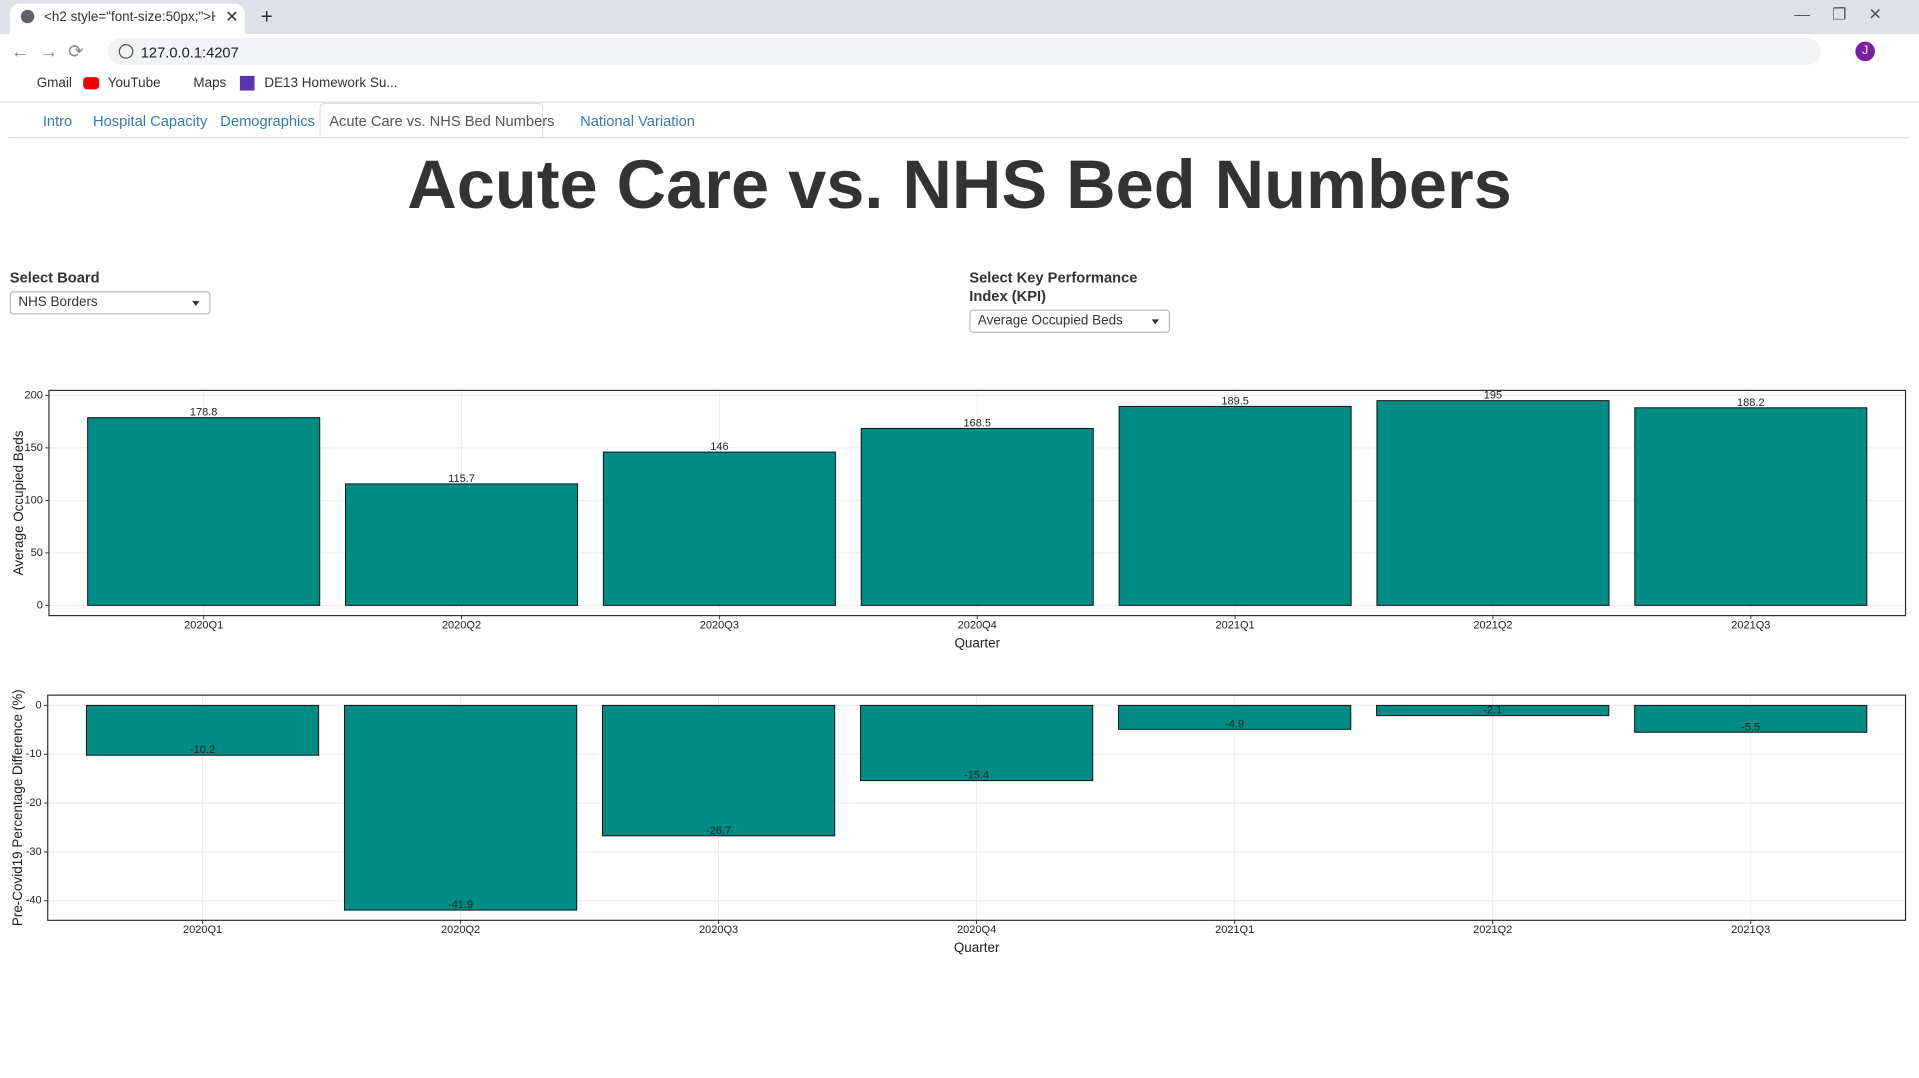 This screenshot has width=1919, height=1078. I want to click on select: NHS Borders, so click(110, 303).